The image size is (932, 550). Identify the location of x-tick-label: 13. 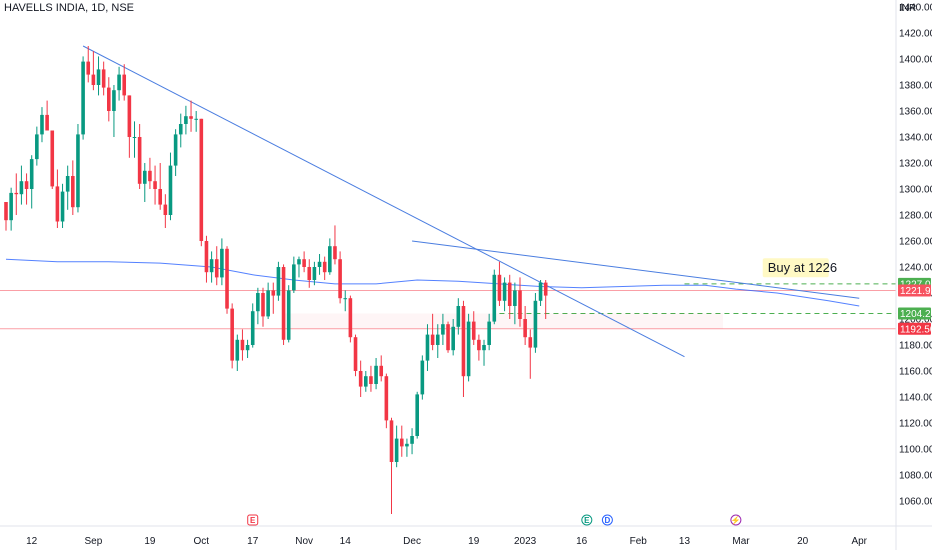
(685, 541).